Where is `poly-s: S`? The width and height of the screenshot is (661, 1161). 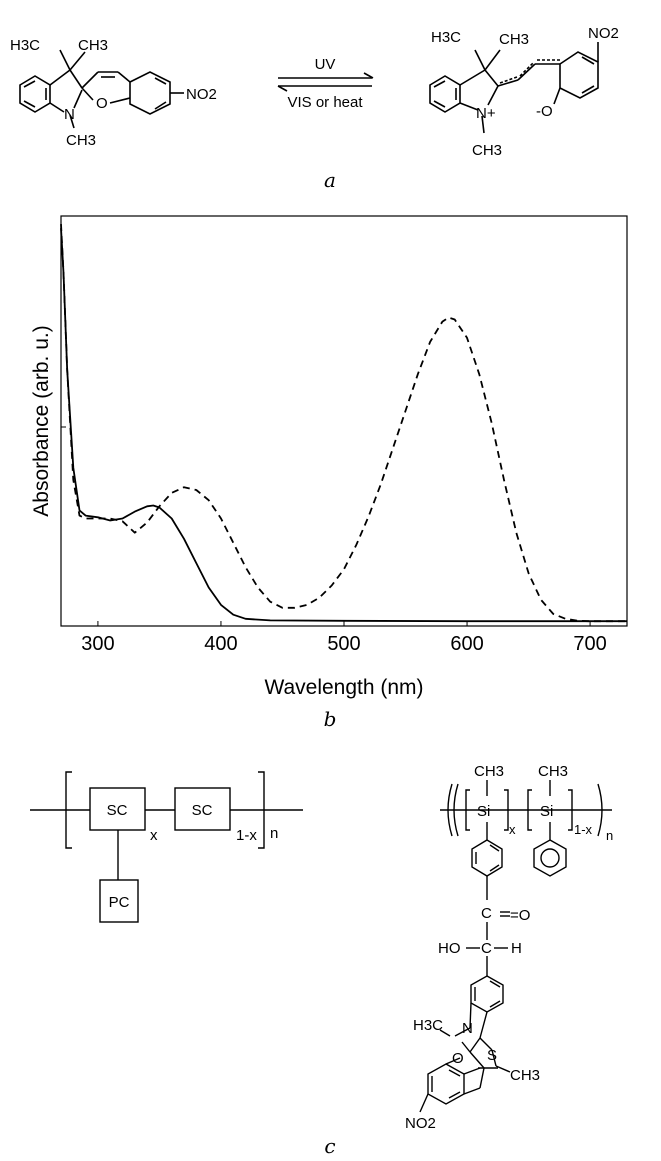
poly-s: S is located at coordinates (492, 1055).